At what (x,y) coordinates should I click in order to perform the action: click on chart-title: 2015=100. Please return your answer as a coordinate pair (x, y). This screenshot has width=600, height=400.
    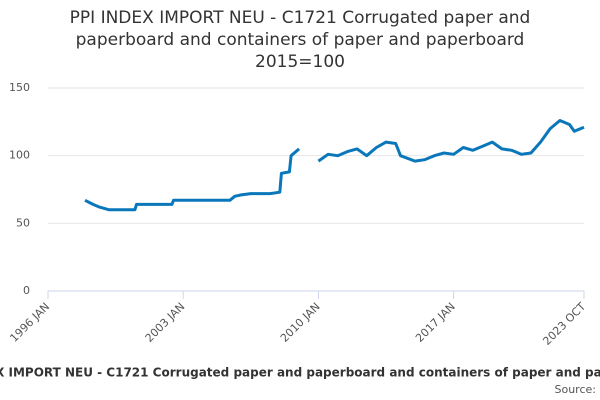
    Looking at the image, I should click on (300, 62).